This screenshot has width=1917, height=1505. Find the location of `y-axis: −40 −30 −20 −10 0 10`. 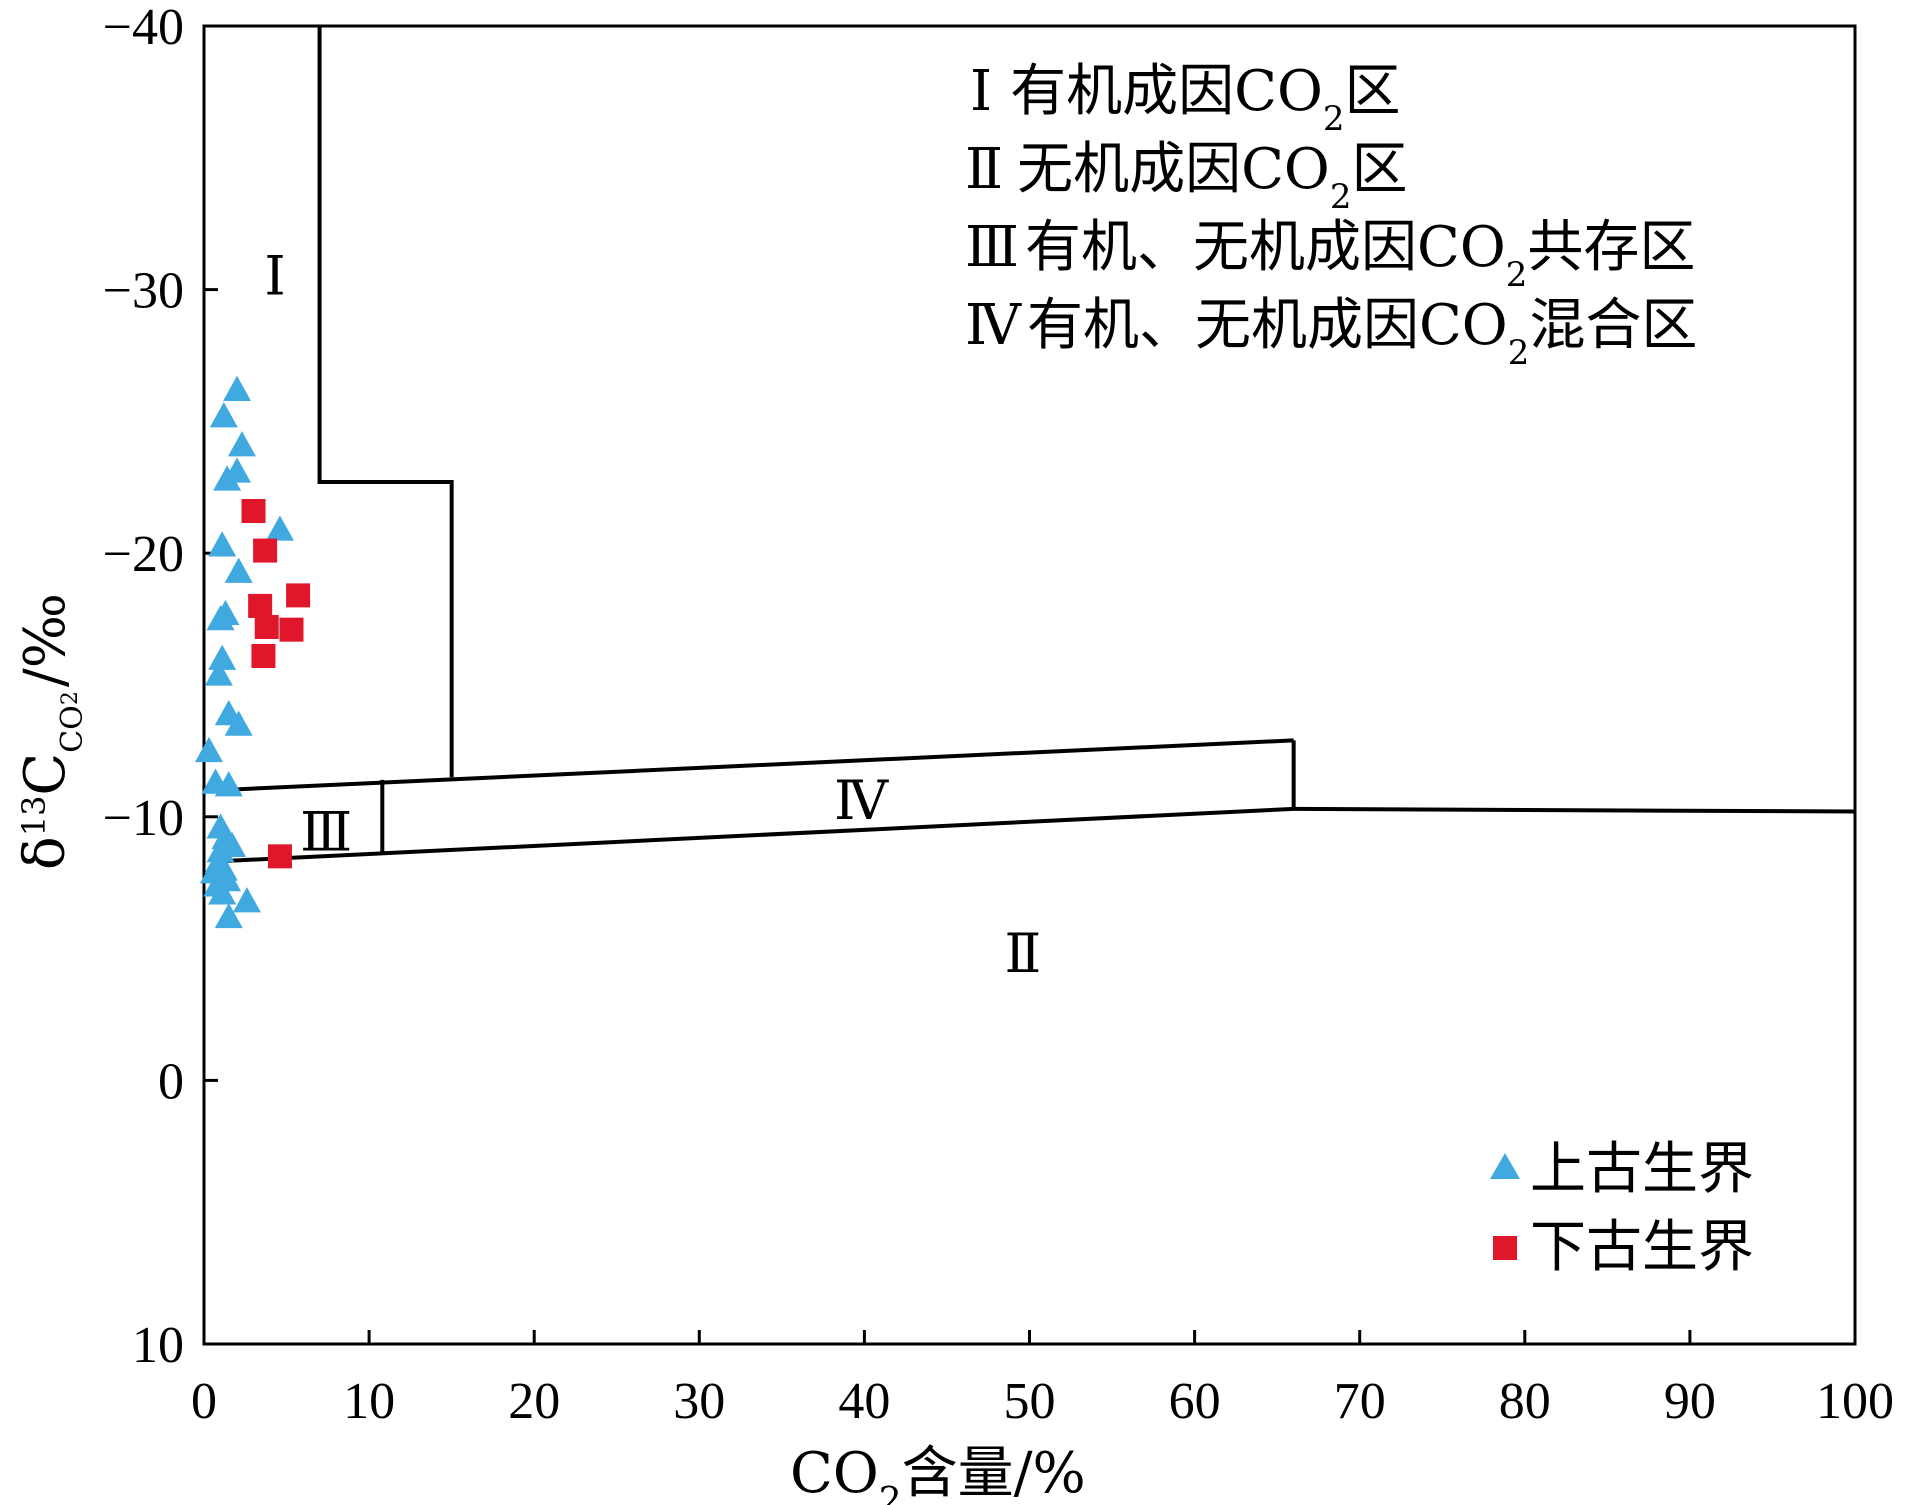

y-axis: −40 −30 −20 −10 0 10 is located at coordinates (160, 687).